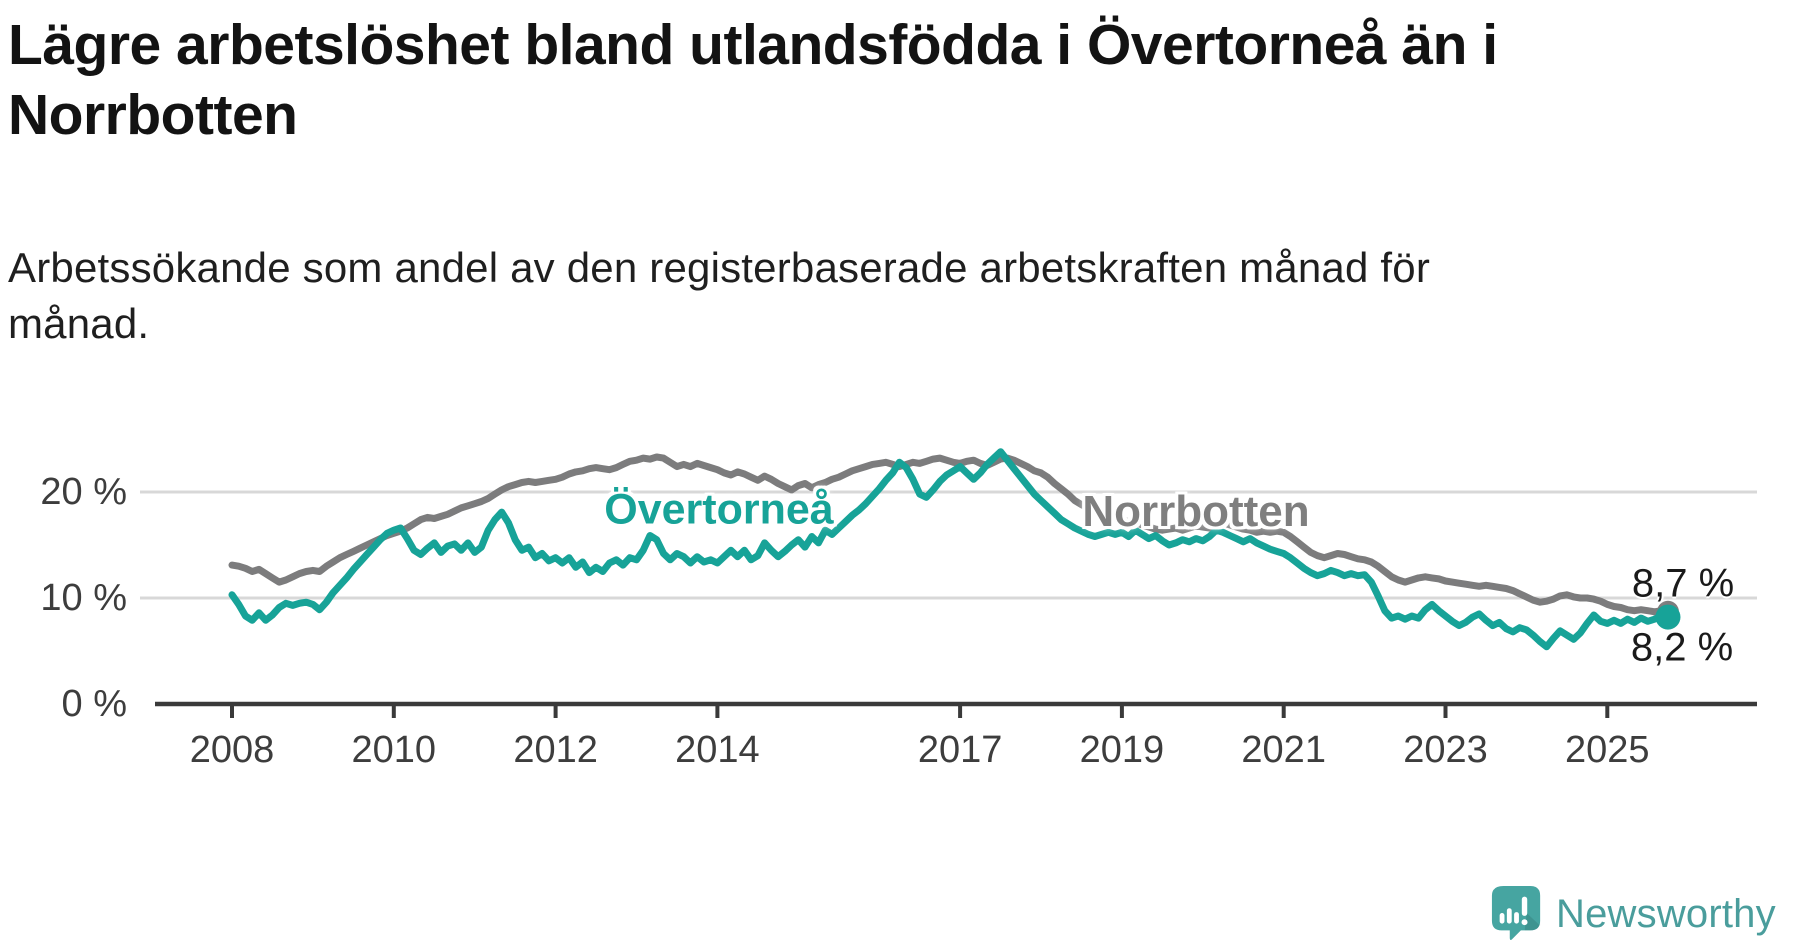  I want to click on norrbotten-line, so click(950, 534).